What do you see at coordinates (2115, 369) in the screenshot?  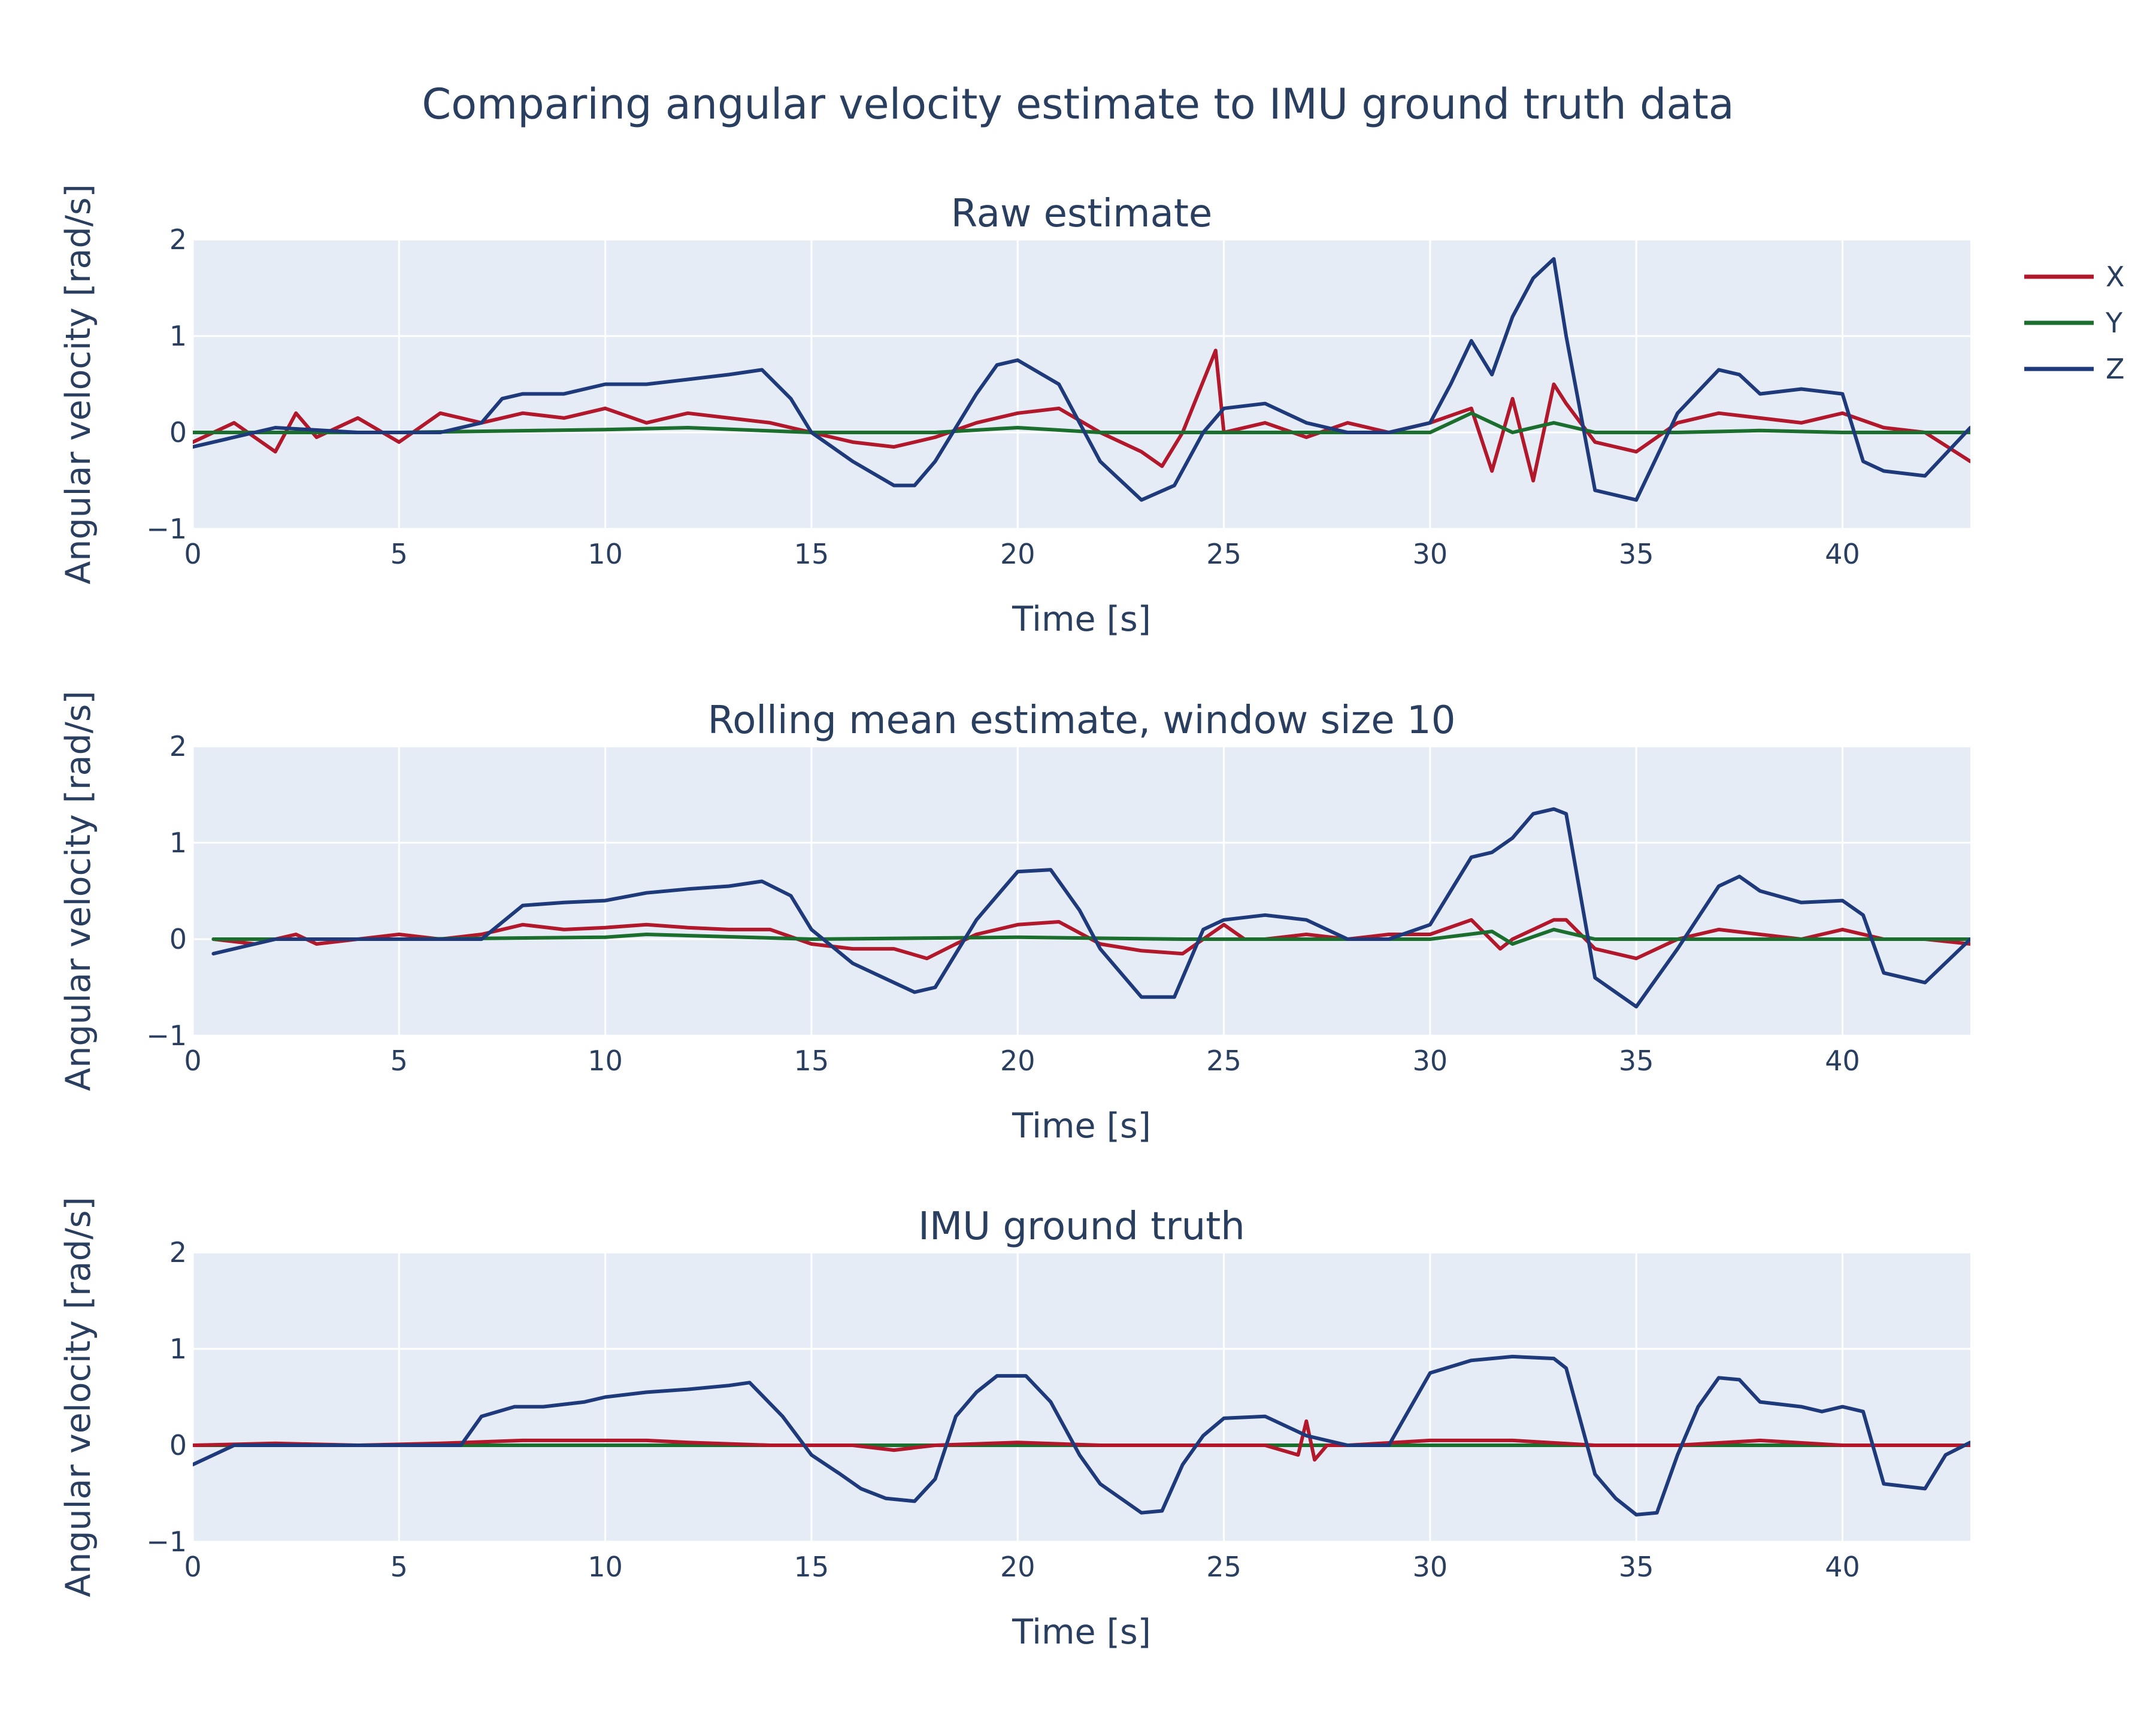 I see `legend-label: Z` at bounding box center [2115, 369].